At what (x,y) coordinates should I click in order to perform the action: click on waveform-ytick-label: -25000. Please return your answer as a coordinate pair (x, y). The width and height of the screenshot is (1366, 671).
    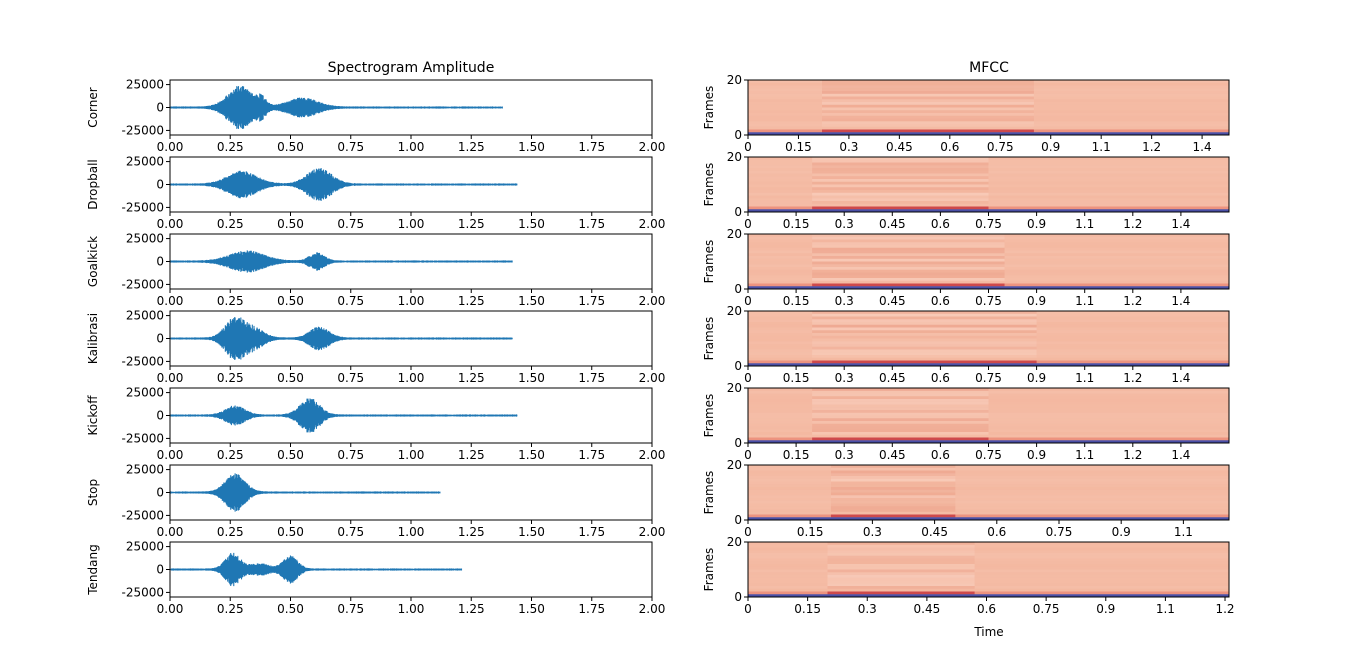
    Looking at the image, I should click on (142, 515).